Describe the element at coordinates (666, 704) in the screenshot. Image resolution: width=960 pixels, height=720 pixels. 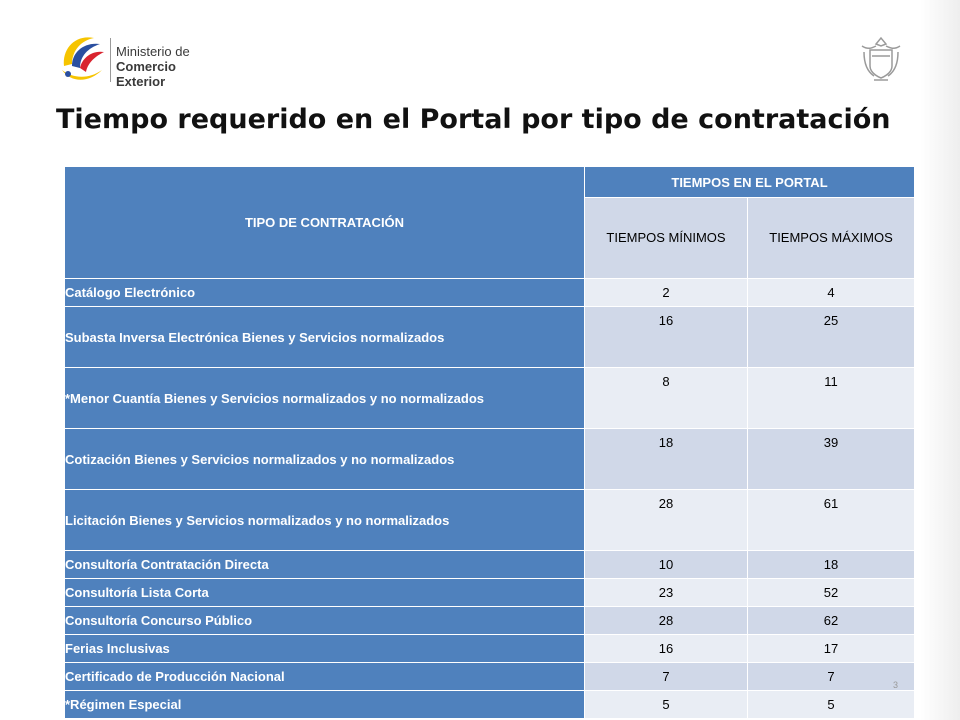
I see `row-min: 5` at that location.